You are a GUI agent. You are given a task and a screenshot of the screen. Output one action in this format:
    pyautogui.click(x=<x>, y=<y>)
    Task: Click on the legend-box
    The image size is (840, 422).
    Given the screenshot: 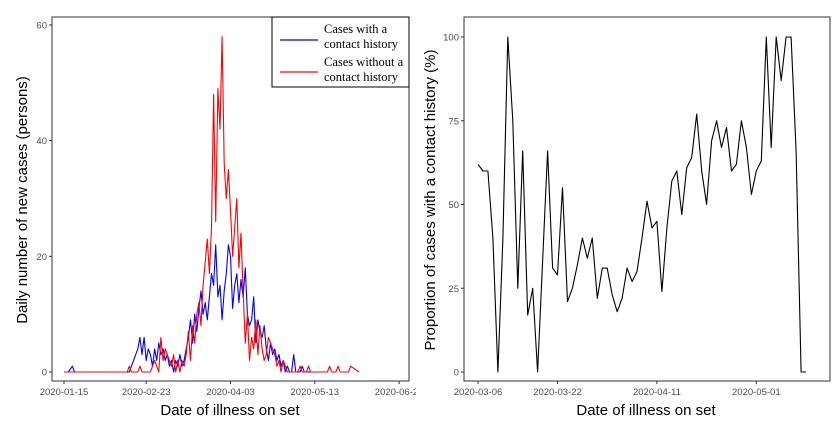 What is the action you would take?
    pyautogui.click(x=340, y=52)
    